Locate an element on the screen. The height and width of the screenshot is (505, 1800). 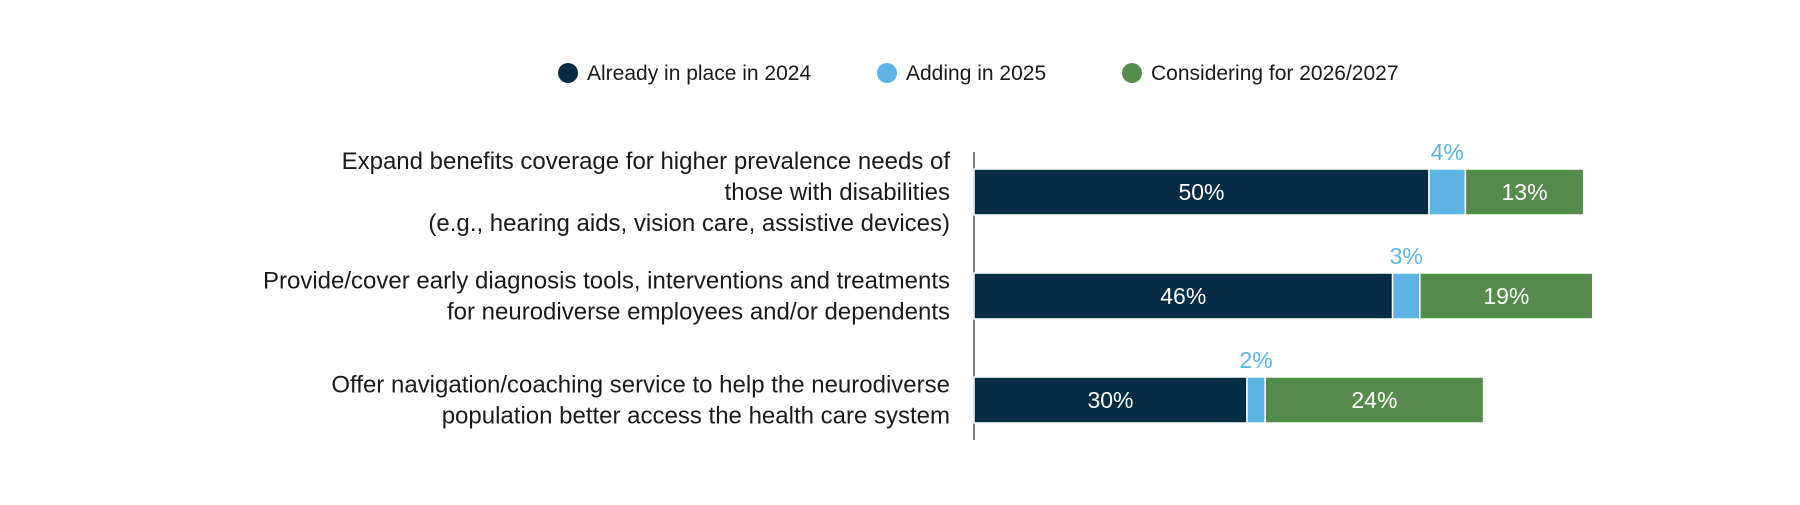
data-label-1-2: 4% is located at coordinates (1447, 152).